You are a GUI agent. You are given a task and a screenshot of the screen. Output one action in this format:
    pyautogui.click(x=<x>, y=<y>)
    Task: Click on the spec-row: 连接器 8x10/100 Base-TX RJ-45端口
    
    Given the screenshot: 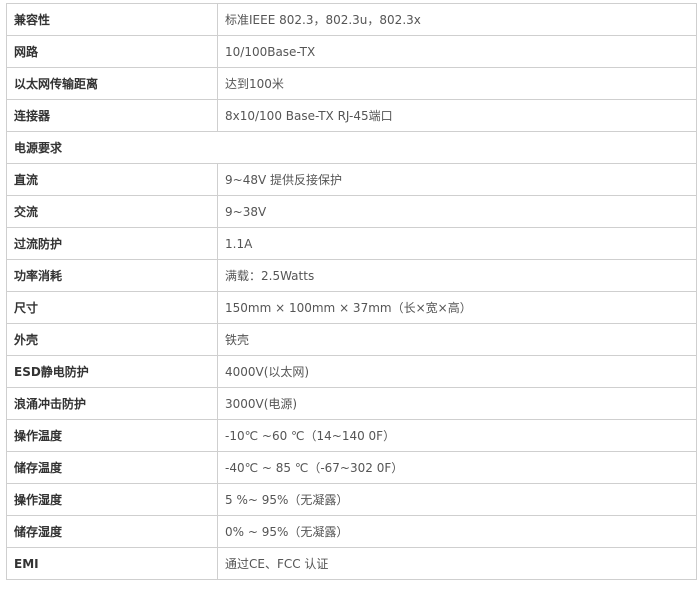 What is the action you would take?
    pyautogui.click(x=351, y=115)
    